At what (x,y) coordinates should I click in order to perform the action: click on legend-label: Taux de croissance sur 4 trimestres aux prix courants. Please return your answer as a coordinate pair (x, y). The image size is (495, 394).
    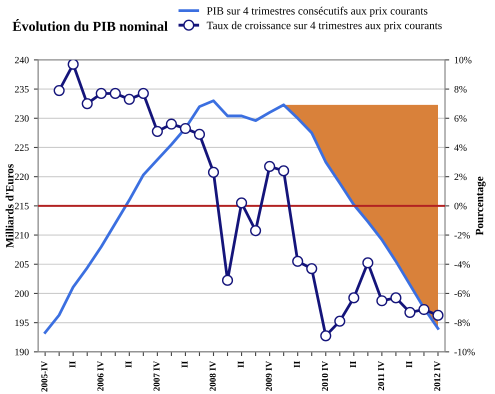
    Looking at the image, I should click on (324, 26).